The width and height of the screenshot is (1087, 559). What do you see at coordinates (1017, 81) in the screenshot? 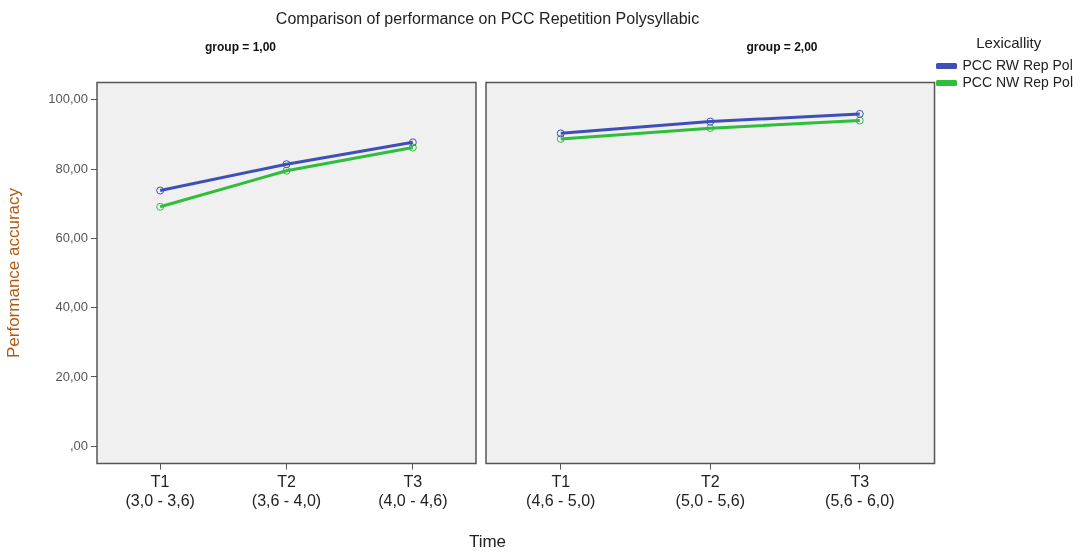
I see `legend-label: PCC NW Rep Pol` at bounding box center [1017, 81].